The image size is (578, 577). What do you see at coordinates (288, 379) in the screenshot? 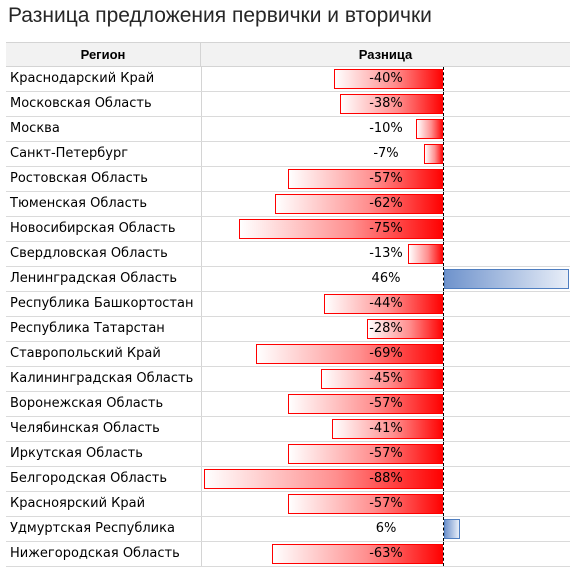
I see `table-row: Калининградская Область -45%` at bounding box center [288, 379].